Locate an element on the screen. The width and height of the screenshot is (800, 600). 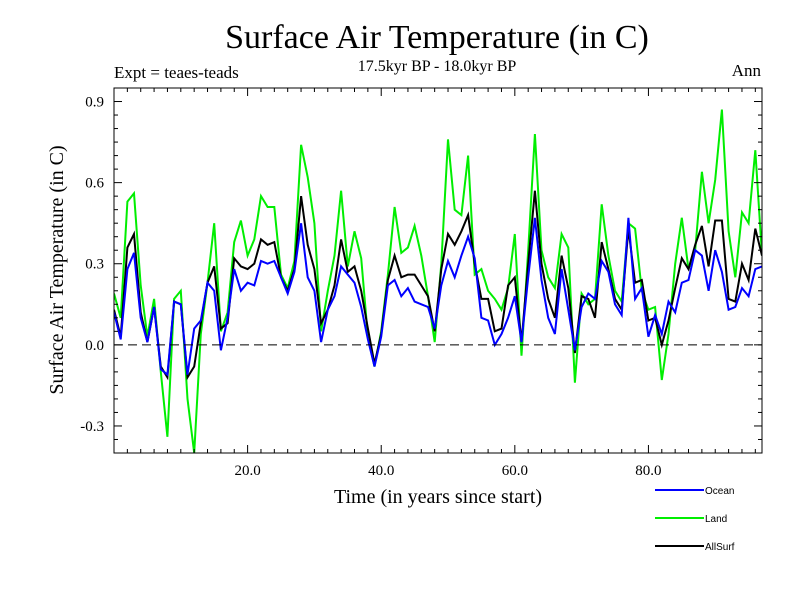
y-tick-label: 0.3 is located at coordinates (94, 265).